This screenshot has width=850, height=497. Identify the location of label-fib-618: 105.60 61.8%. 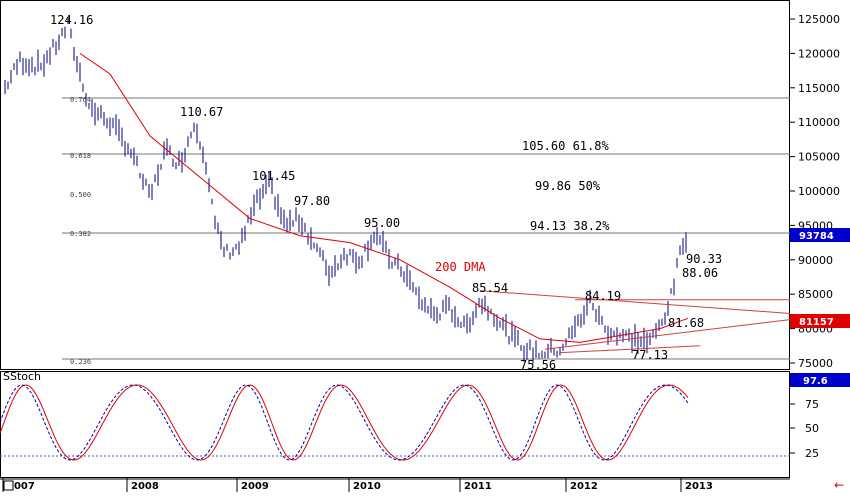
(565, 146).